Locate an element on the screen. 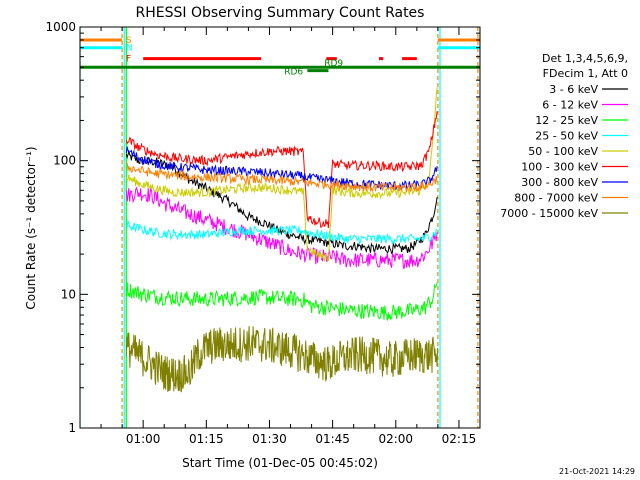 Image resolution: width=640 pixels, height=480 pixels. footer-timestamp: 21-Oct-2021 14:29 is located at coordinates (597, 471).